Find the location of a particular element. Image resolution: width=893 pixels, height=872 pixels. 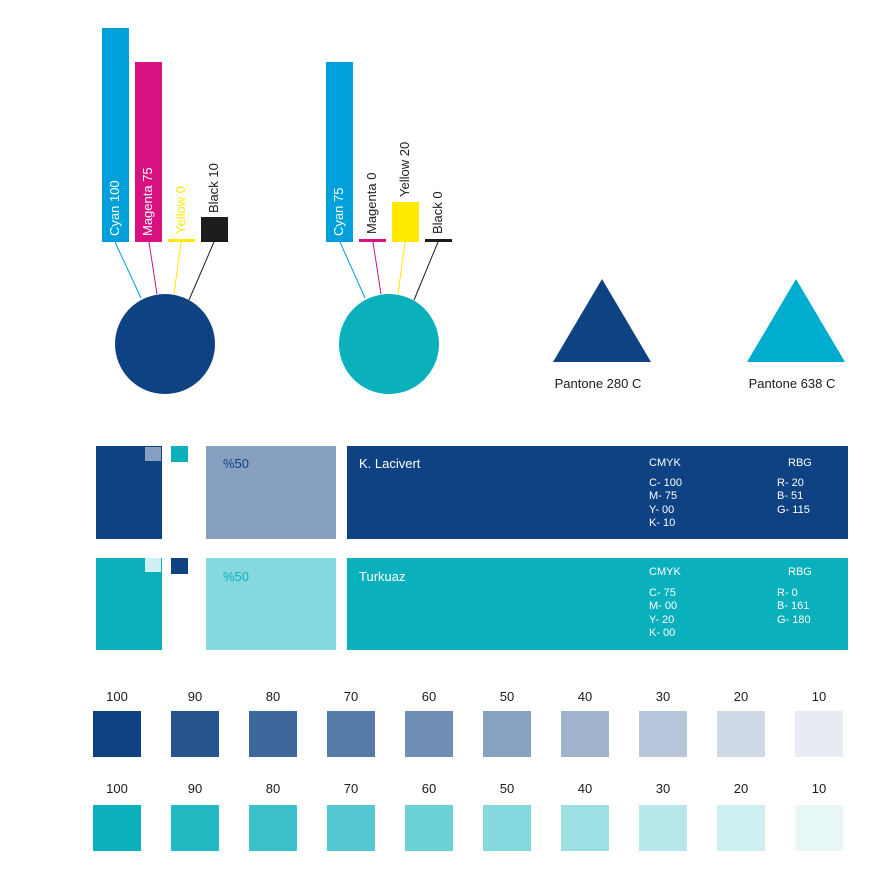

teal-color-name: Turkuaz is located at coordinates (382, 576).